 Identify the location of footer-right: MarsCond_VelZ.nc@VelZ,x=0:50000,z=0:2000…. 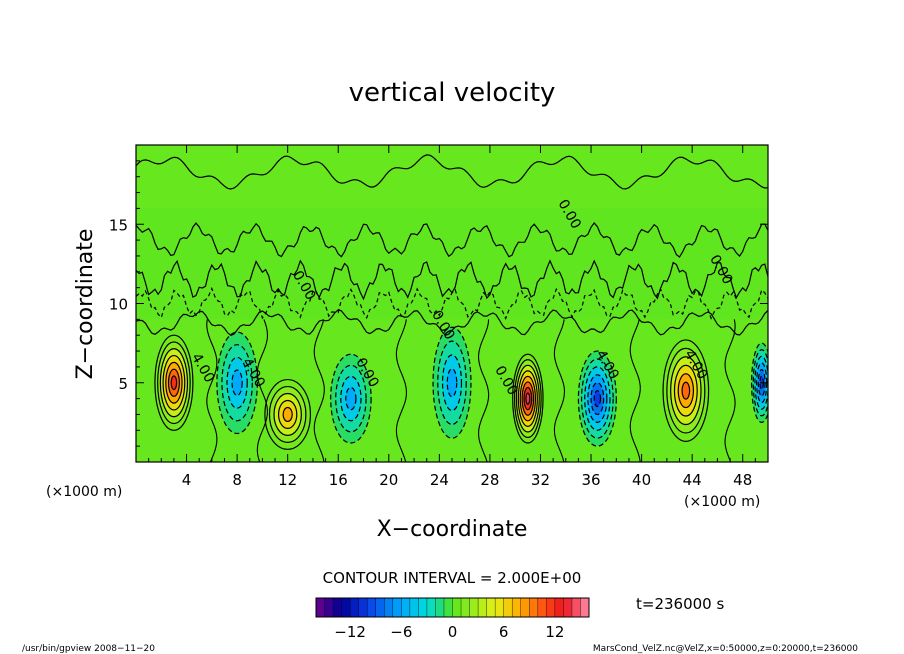
(725, 649).